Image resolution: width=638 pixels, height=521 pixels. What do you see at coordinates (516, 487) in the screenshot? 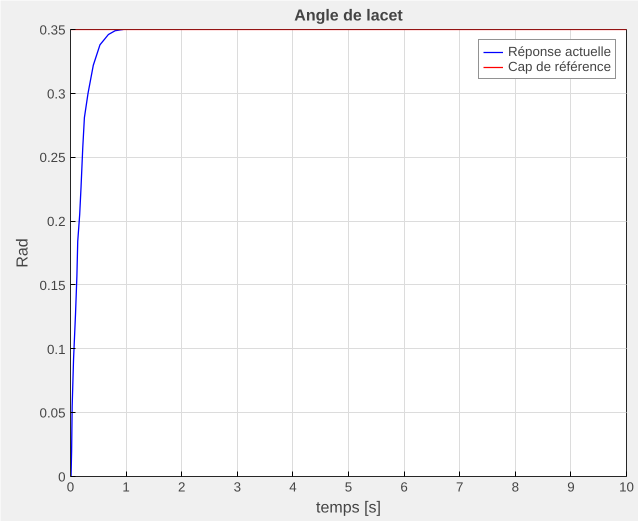
I see `x-tick-label: 8` at bounding box center [516, 487].